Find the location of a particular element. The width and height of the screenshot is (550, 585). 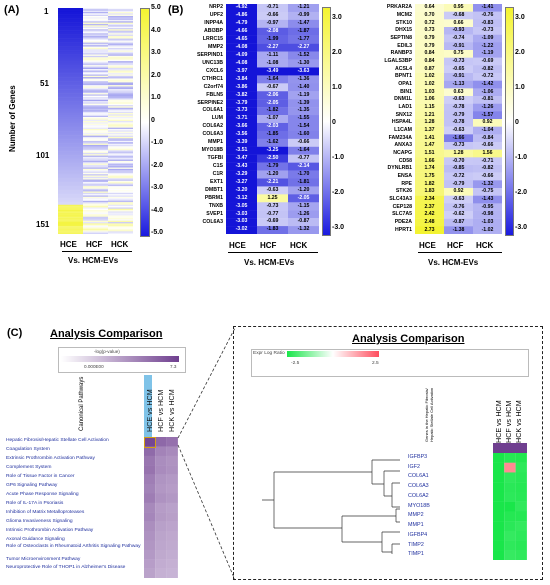

panel-c-pathway-label: Inhibition of Matrix Metalloproteases is located at coordinates (45, 512).